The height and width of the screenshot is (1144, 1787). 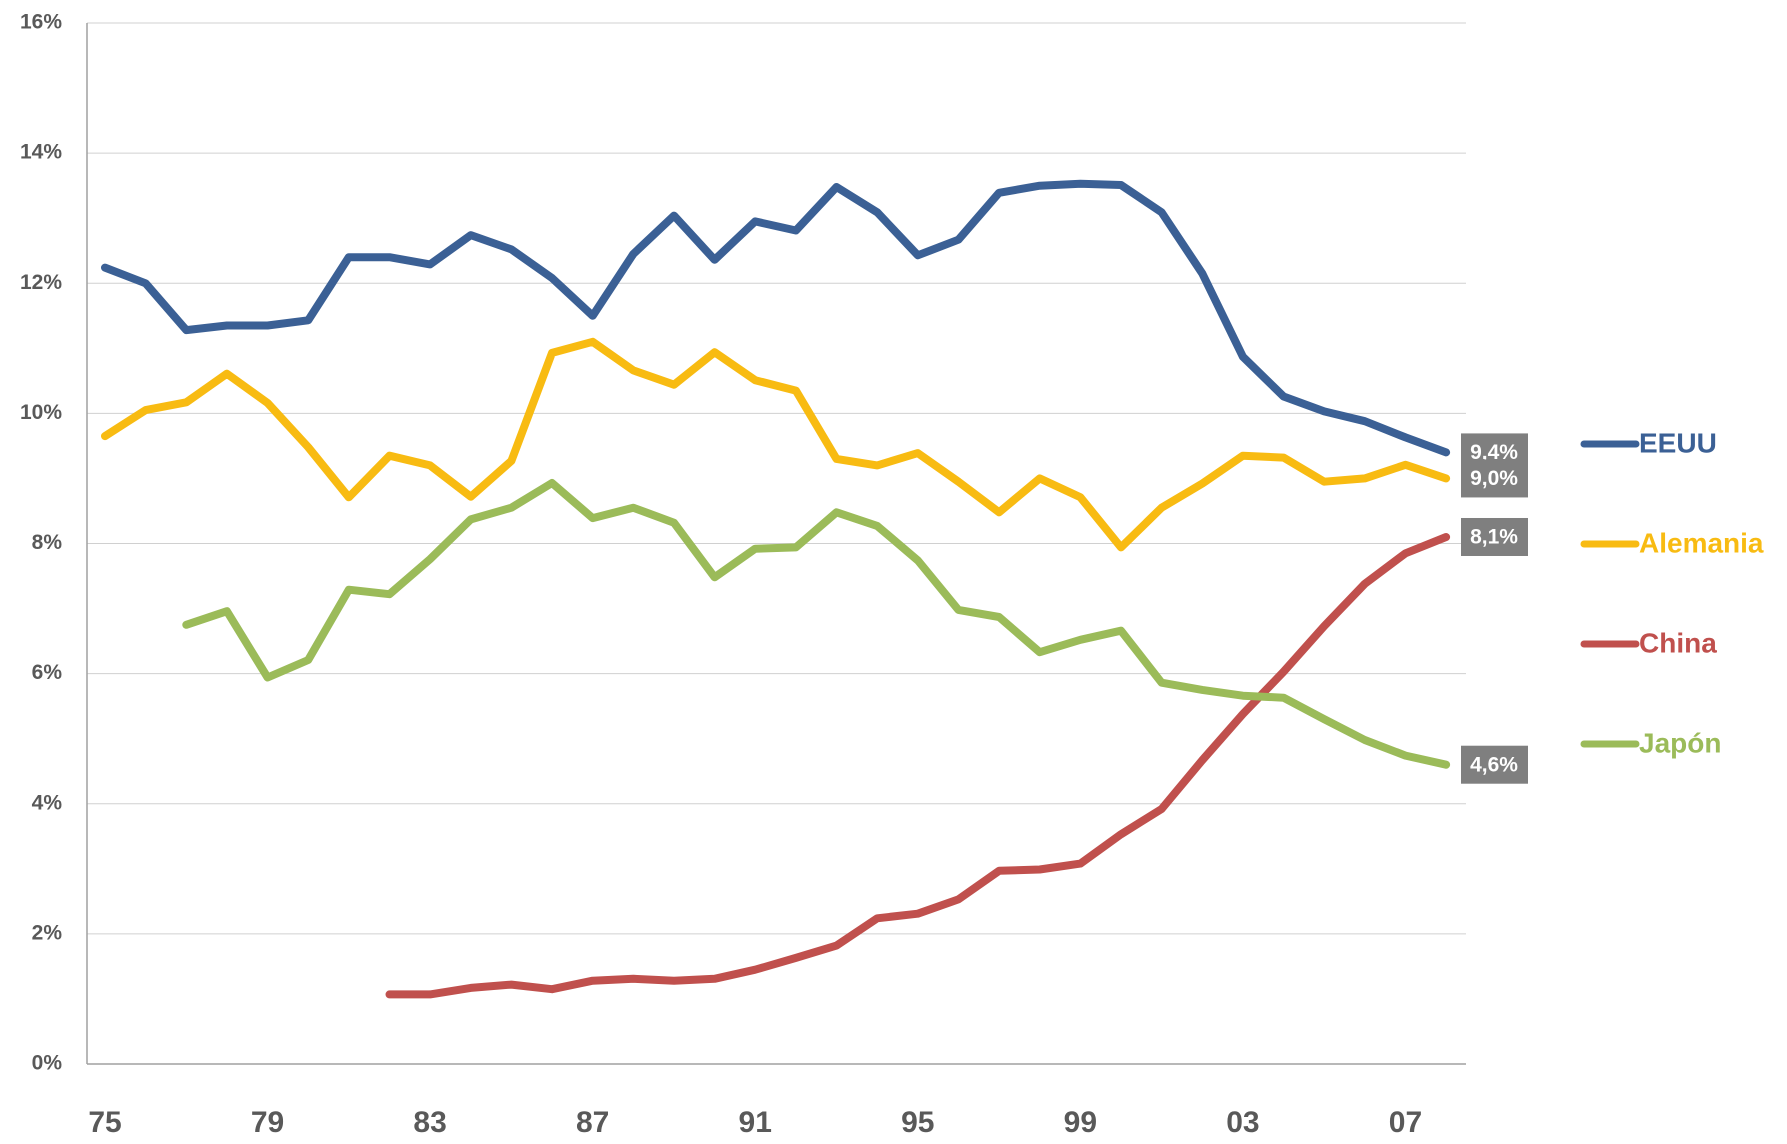 I want to click on y-tick-label: 4%, so click(x=47, y=802).